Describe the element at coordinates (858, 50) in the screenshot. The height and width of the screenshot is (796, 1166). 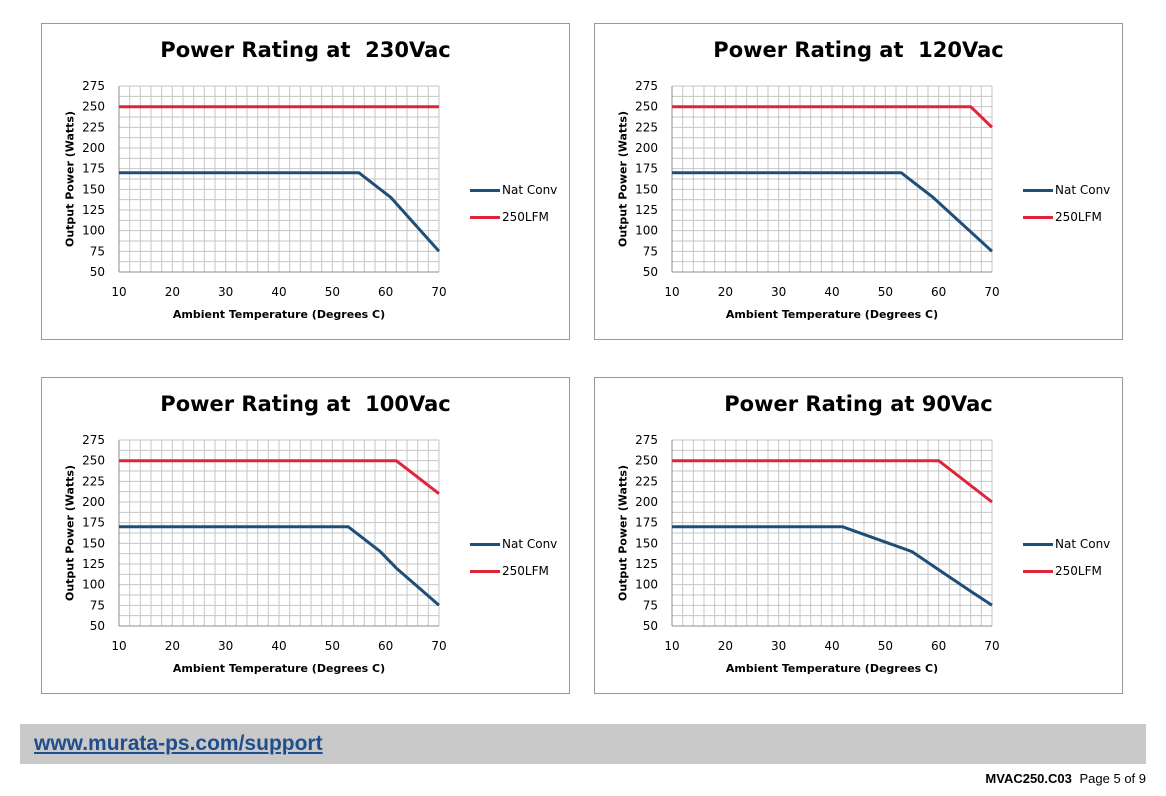
I see `chart-title: Power Rating at 120Vac` at that location.